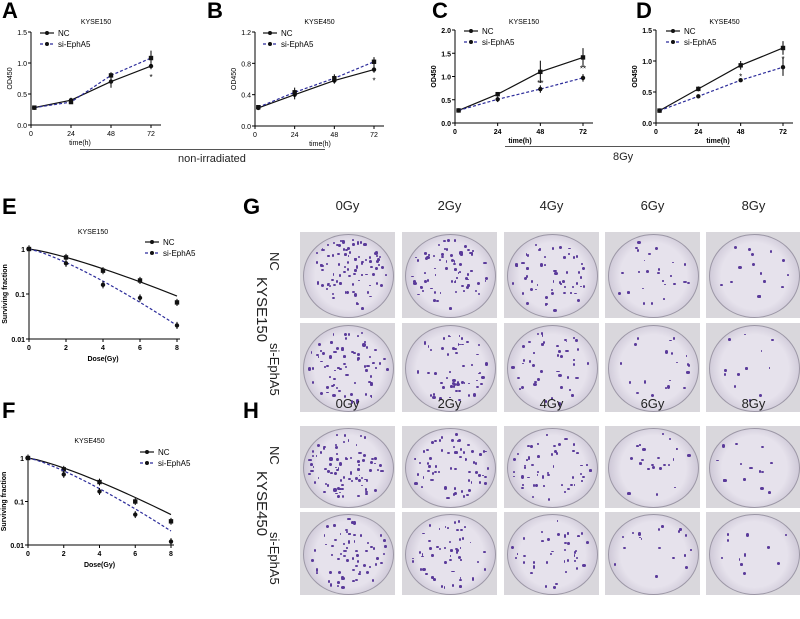 The height and width of the screenshot is (619, 800). Describe the element at coordinates (647, 62) in the screenshot. I see `y-tick-label: 1.0` at that location.